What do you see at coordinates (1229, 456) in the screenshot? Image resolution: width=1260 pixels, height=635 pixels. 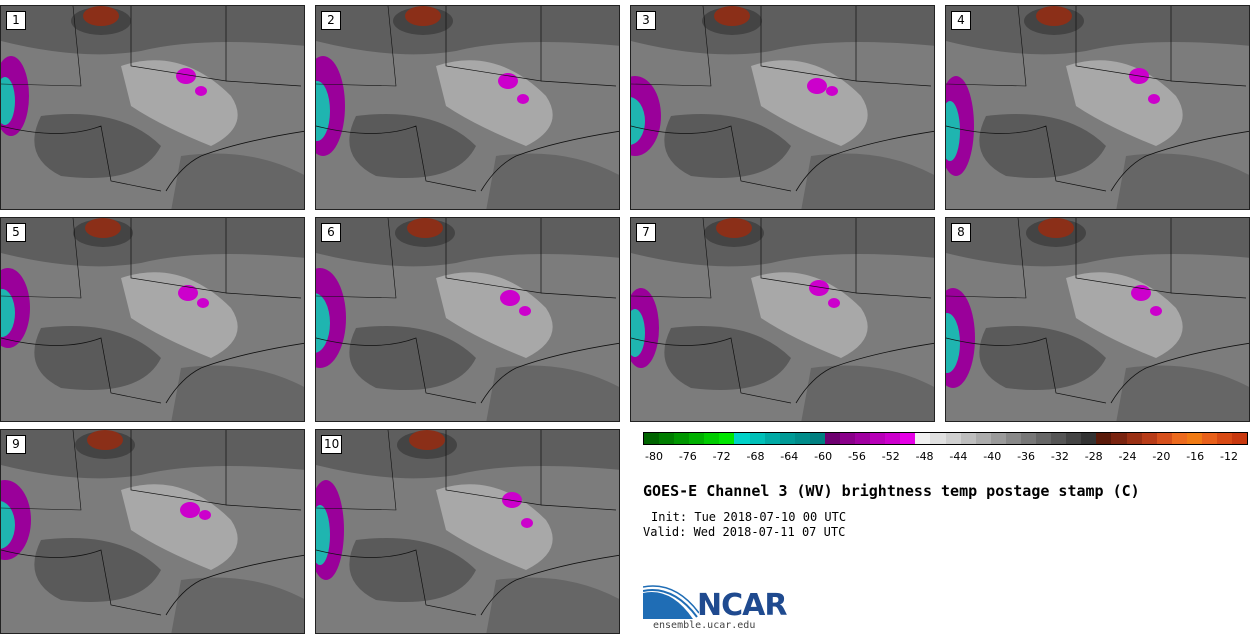 I see `colorbar-tick-label: -12` at bounding box center [1229, 456].